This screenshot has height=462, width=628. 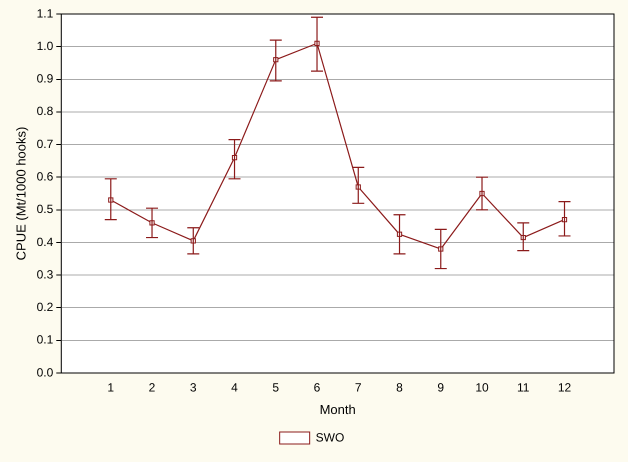 What do you see at coordinates (317, 387) in the screenshot?
I see `x-tick-label: 6` at bounding box center [317, 387].